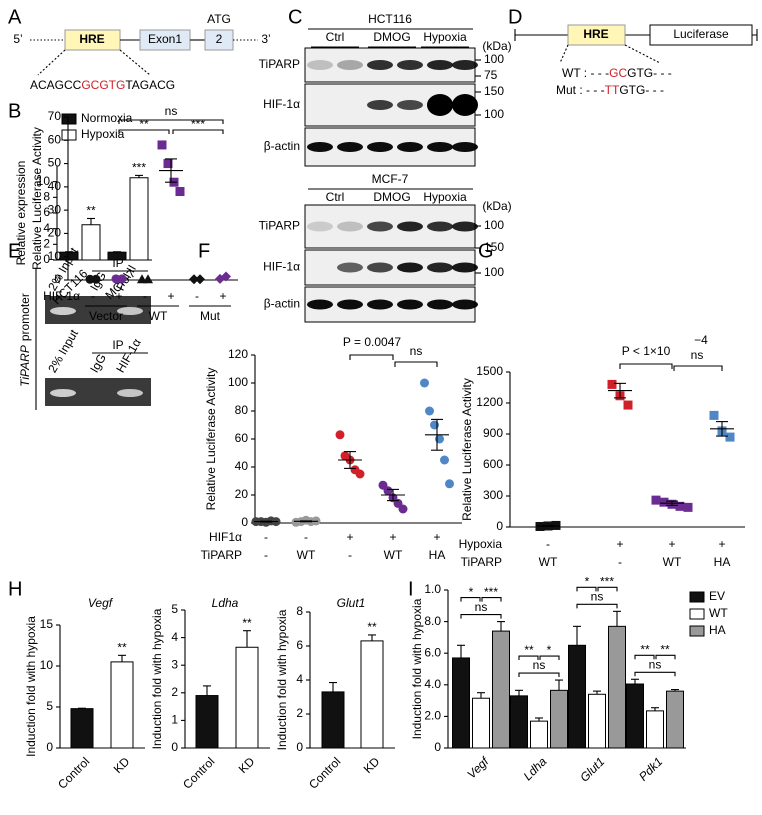 The height and width of the screenshot is (815, 762). I want to click on sequence-part: TT, so click(612, 90).